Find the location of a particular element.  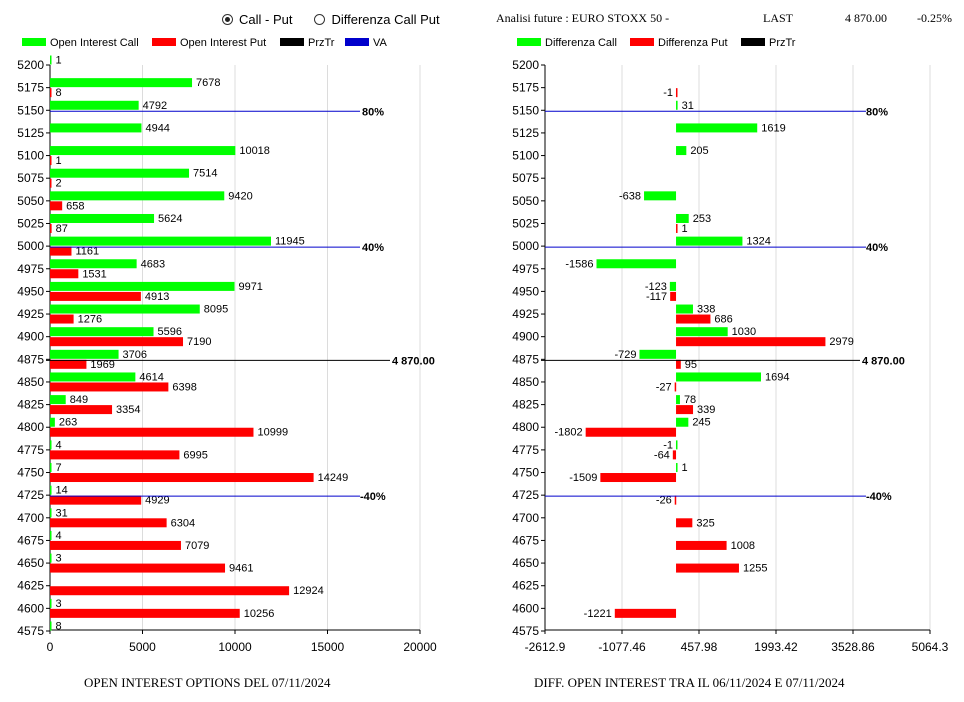

x-tick-label-1-4: 3528.86 is located at coordinates (853, 647).